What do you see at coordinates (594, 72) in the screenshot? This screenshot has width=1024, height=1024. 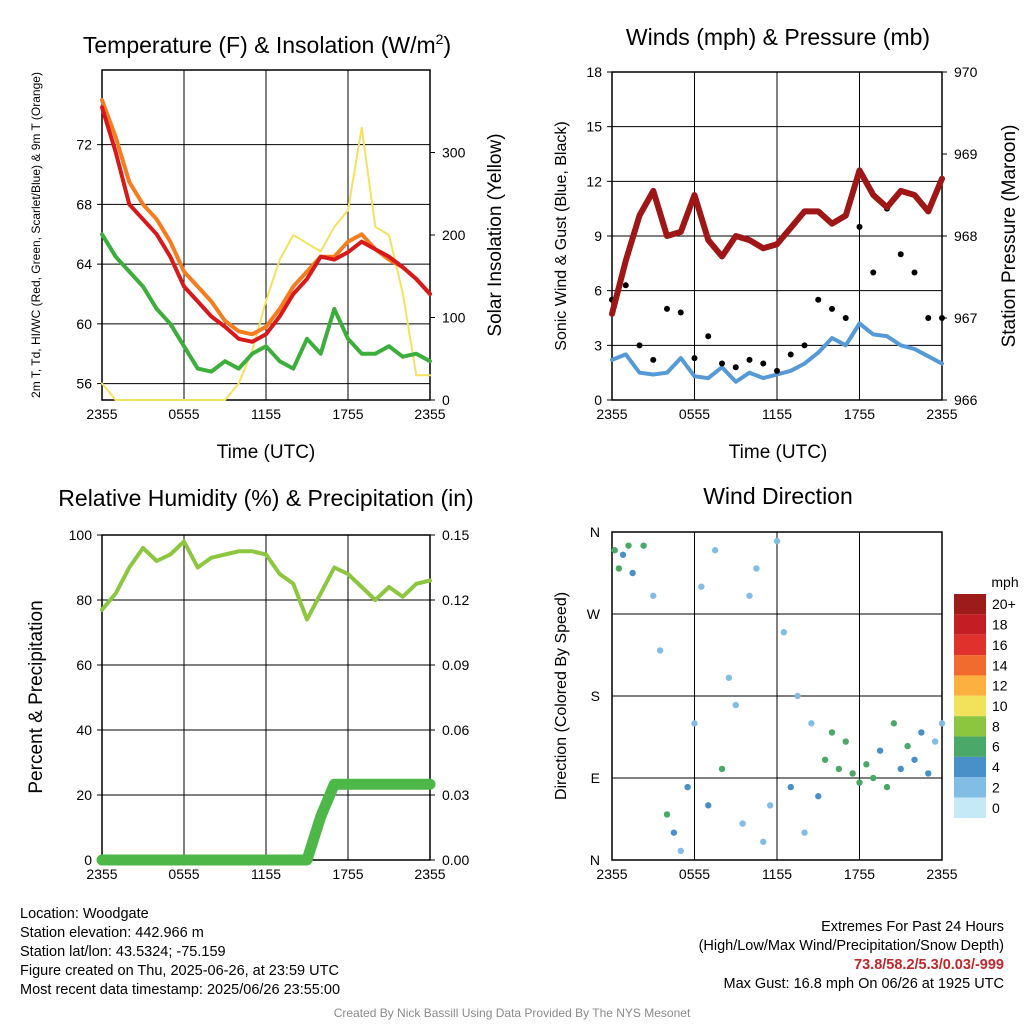 I see `y-tick-label: 18` at bounding box center [594, 72].